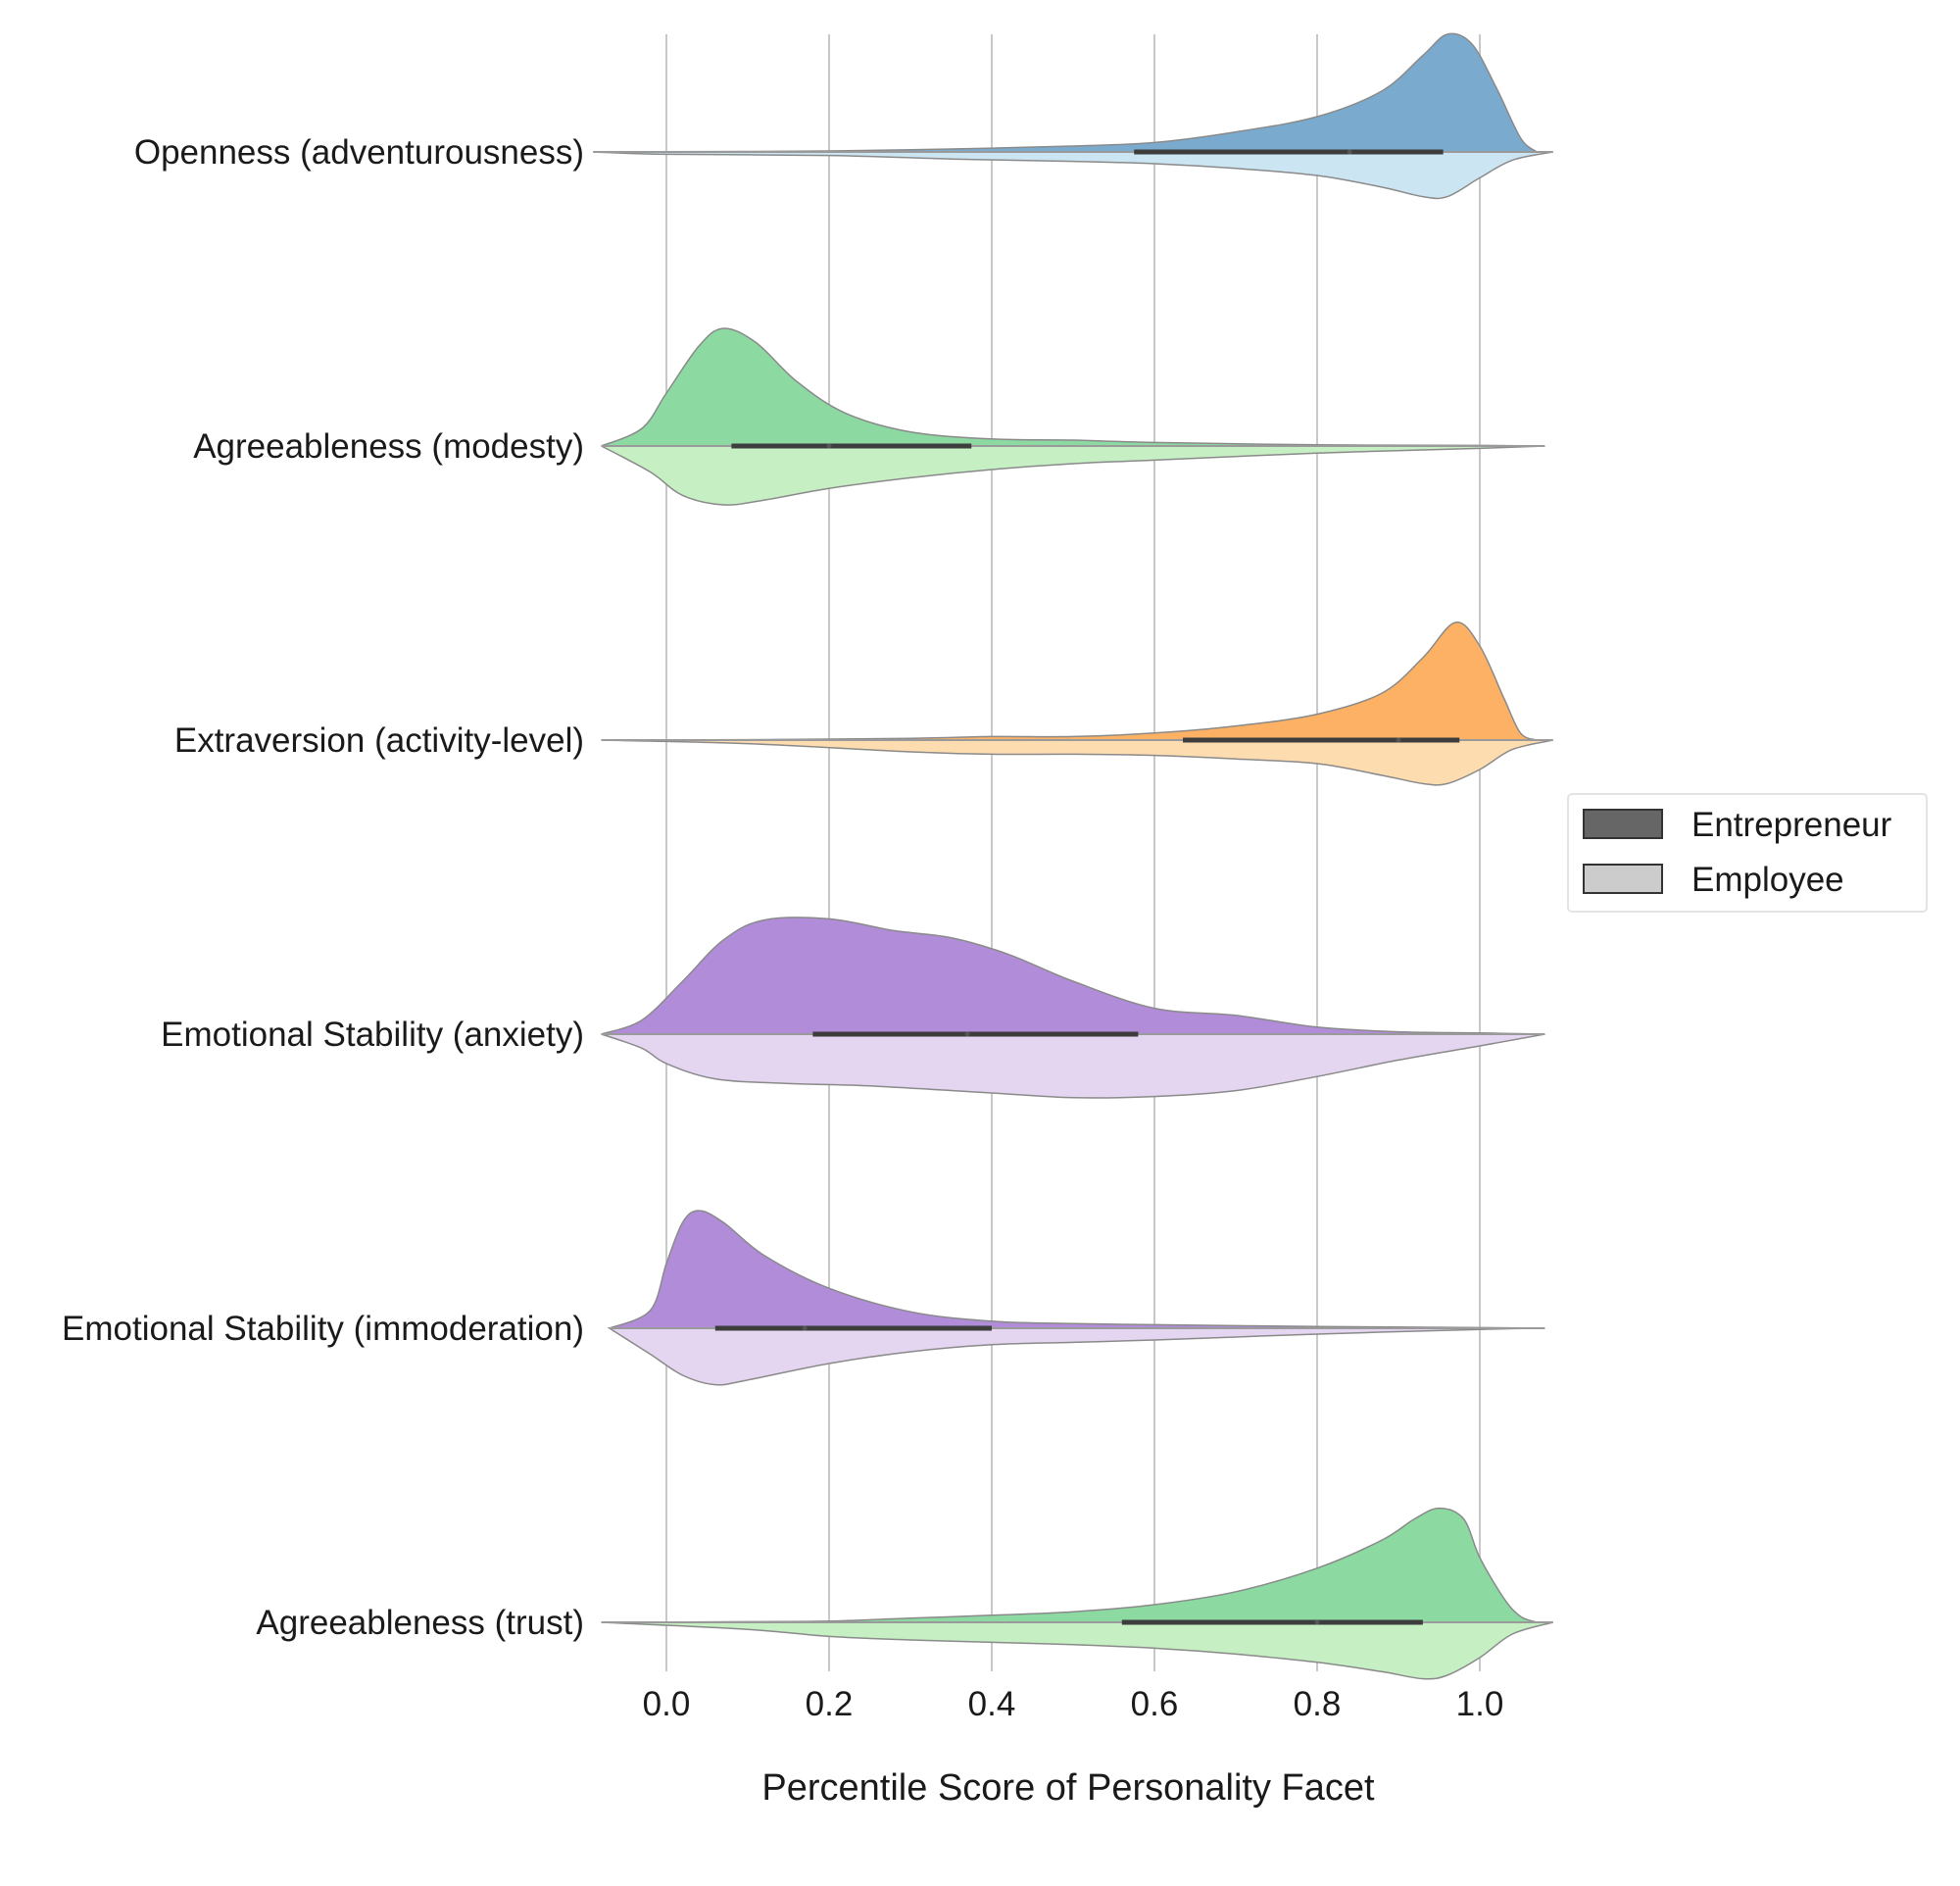 Image resolution: width=1960 pixels, height=1886 pixels. I want to click on legend-label-entrepreneur: Entrepreneur, so click(1791, 825).